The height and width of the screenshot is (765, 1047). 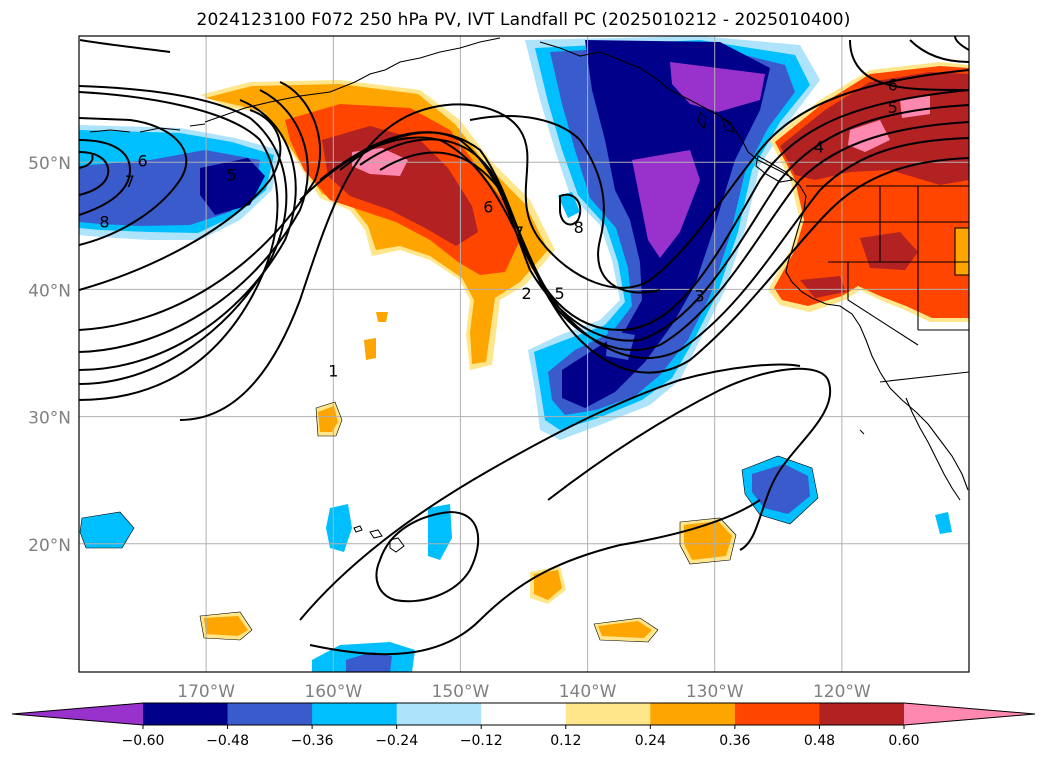 I want to click on colorbar-tick-label: −0.12, so click(x=481, y=741).